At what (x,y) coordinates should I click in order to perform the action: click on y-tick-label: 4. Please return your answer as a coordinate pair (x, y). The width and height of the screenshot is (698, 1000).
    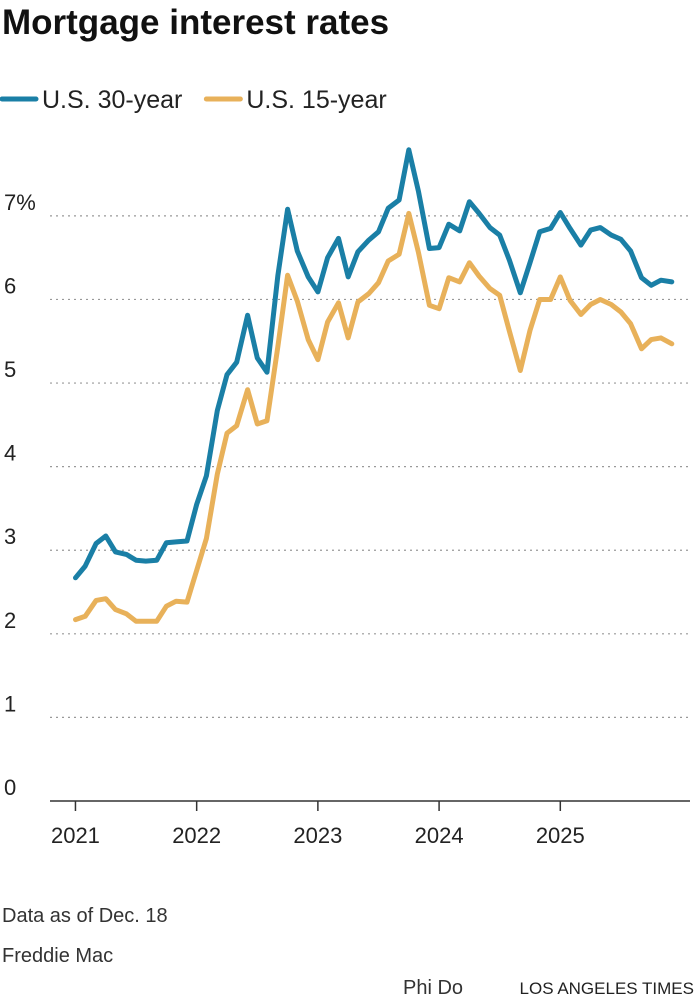
    Looking at the image, I should click on (10, 453).